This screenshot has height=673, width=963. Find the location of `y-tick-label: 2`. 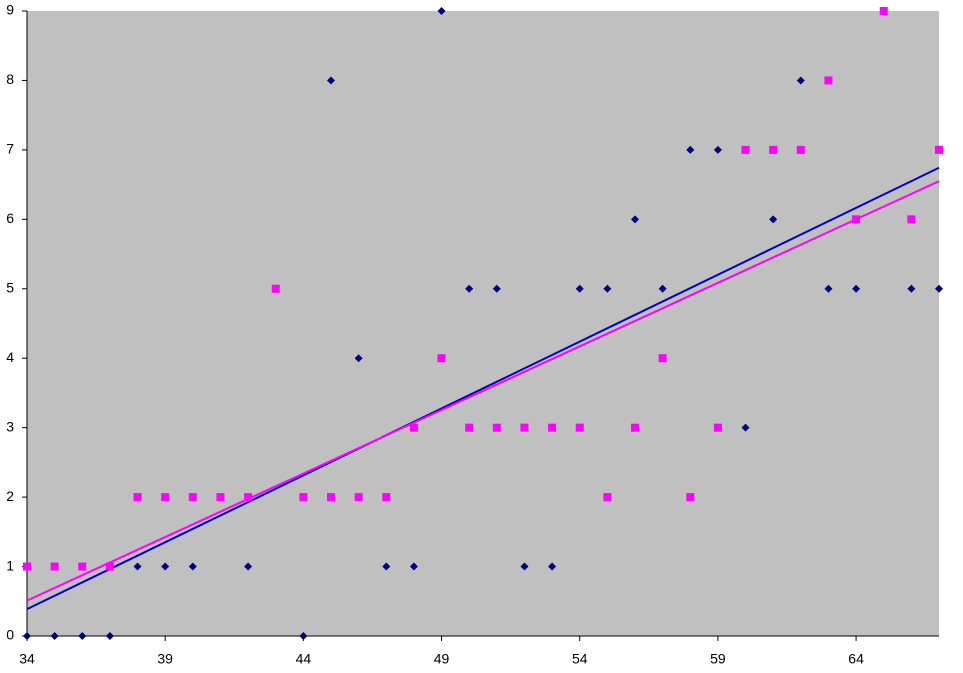

y-tick-label: 2 is located at coordinates (10, 496).